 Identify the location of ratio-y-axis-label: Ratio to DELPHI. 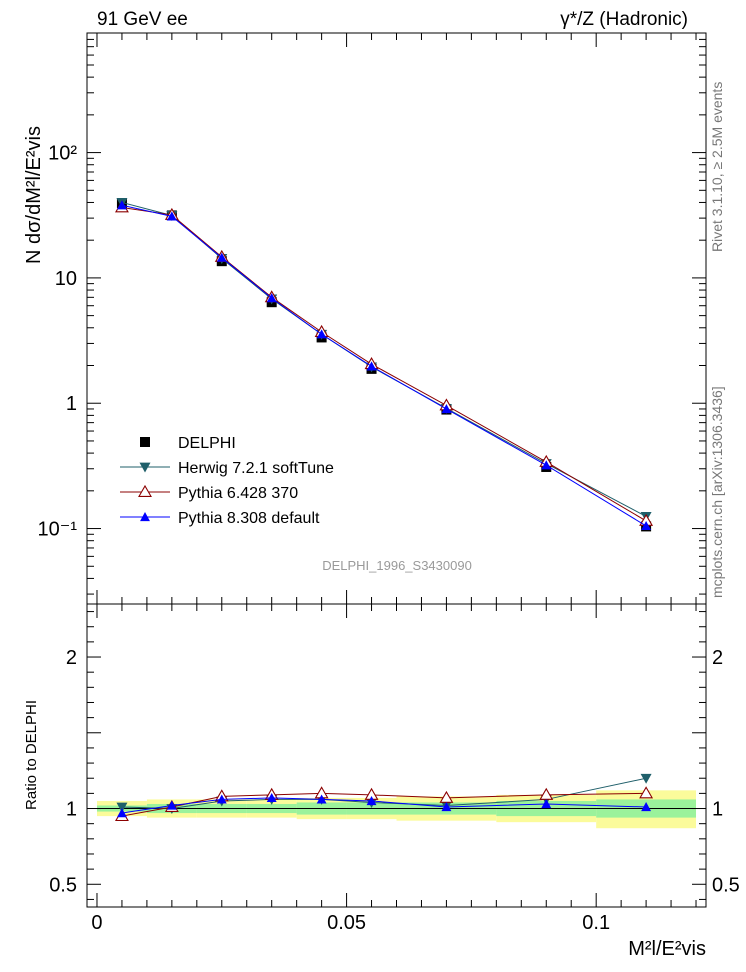
(31, 755).